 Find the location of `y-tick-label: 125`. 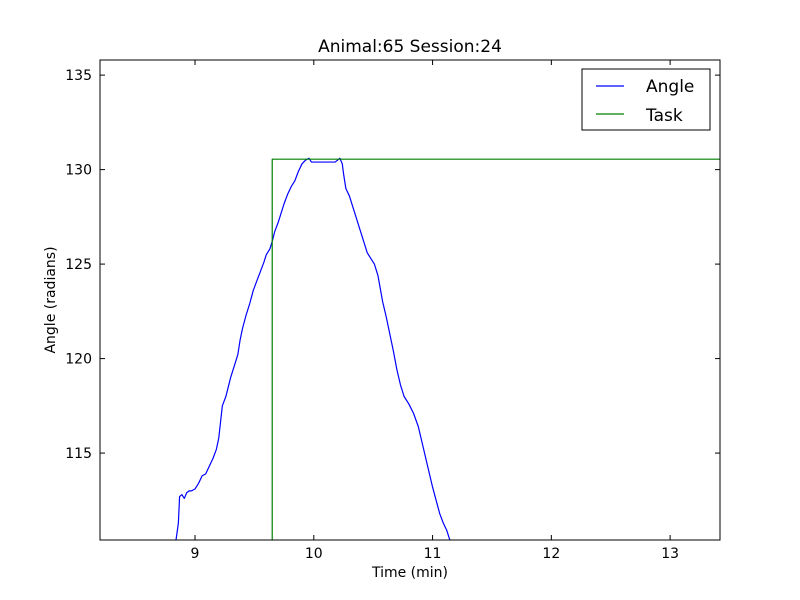

y-tick-label: 125 is located at coordinates (78, 265).